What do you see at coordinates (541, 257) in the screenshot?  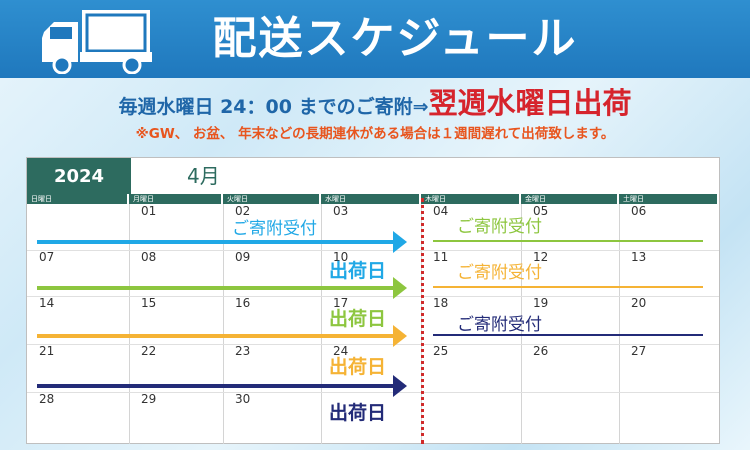 I see `calendar-date: 12` at bounding box center [541, 257].